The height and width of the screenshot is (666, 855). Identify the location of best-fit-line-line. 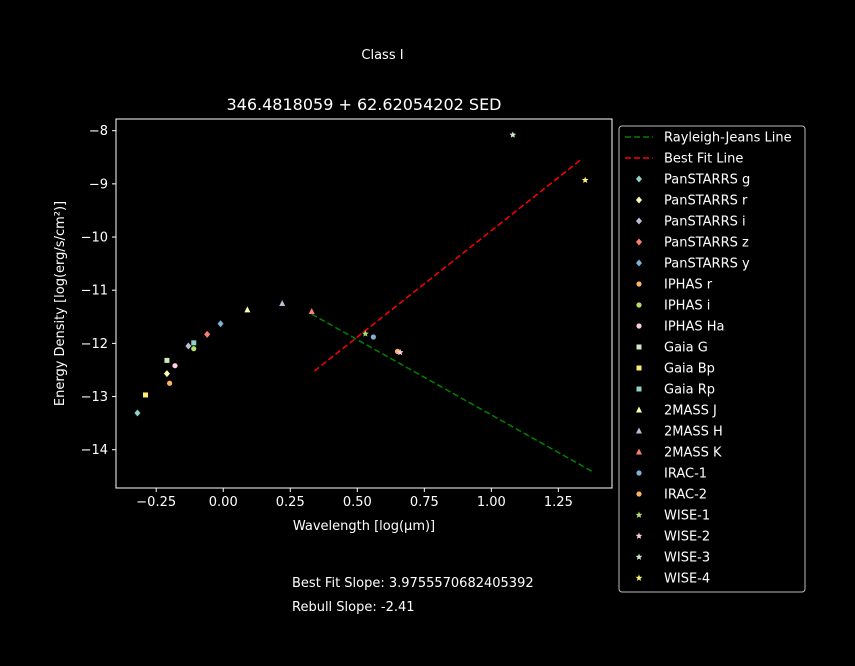
(448, 264).